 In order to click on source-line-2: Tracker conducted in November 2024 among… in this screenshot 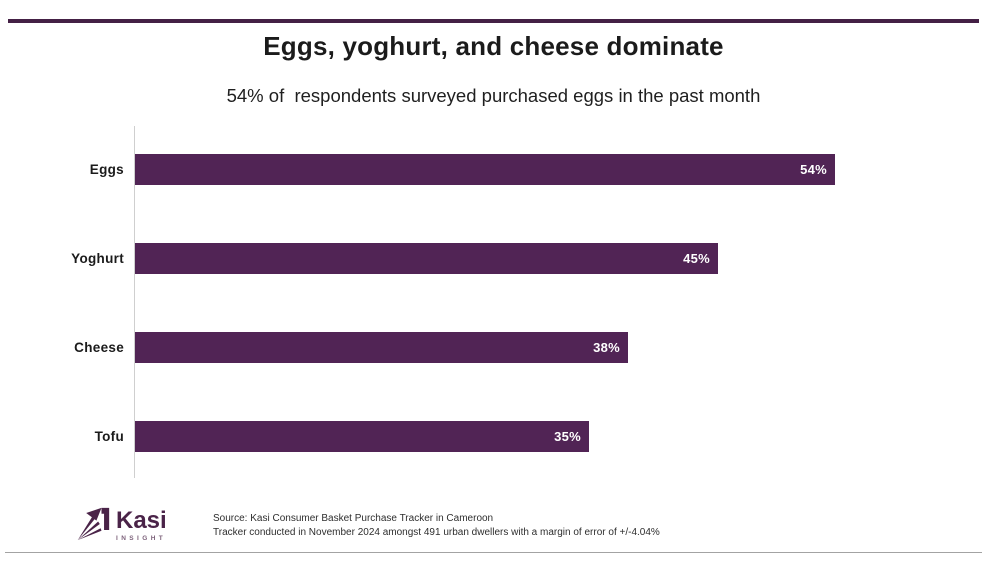, I will do `click(436, 532)`.